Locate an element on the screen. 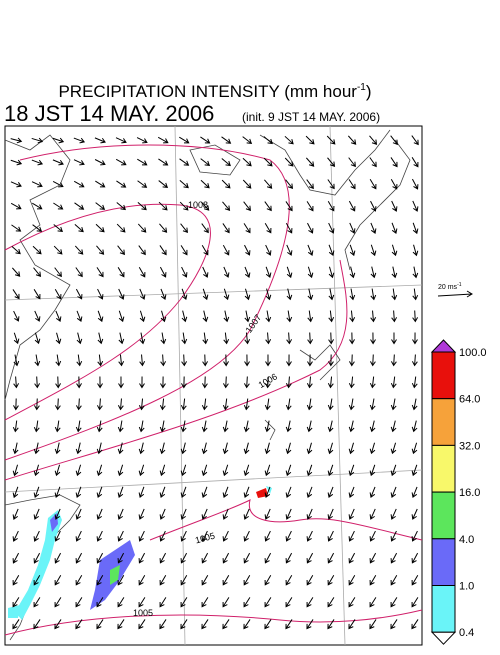  title-close: ) is located at coordinates (369, 91).